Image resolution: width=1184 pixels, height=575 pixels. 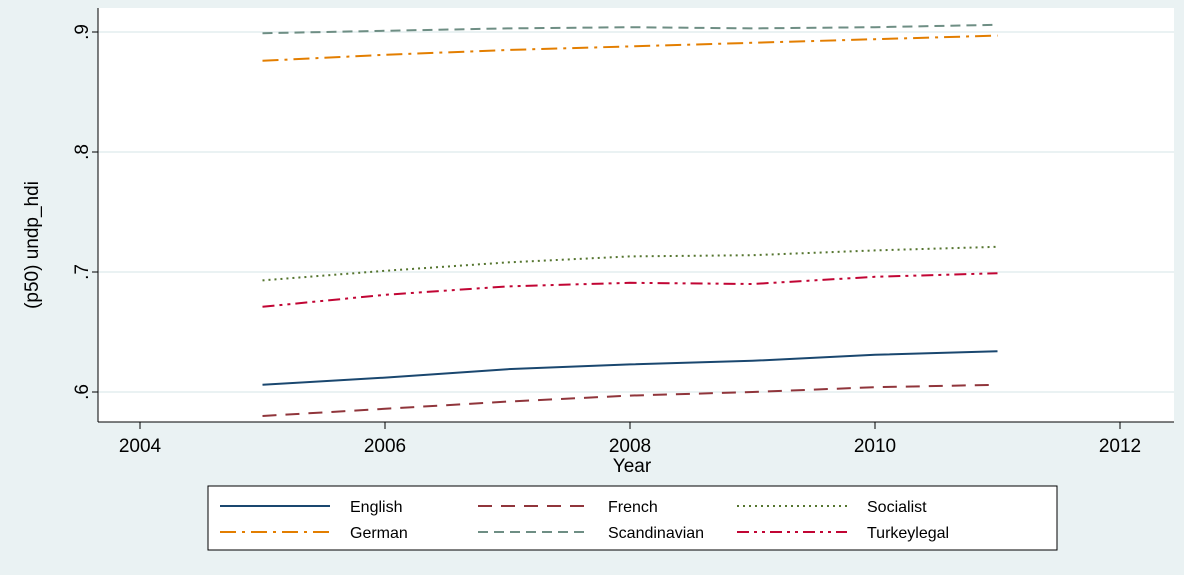 I want to click on legend-label-french: French, so click(x=633, y=507).